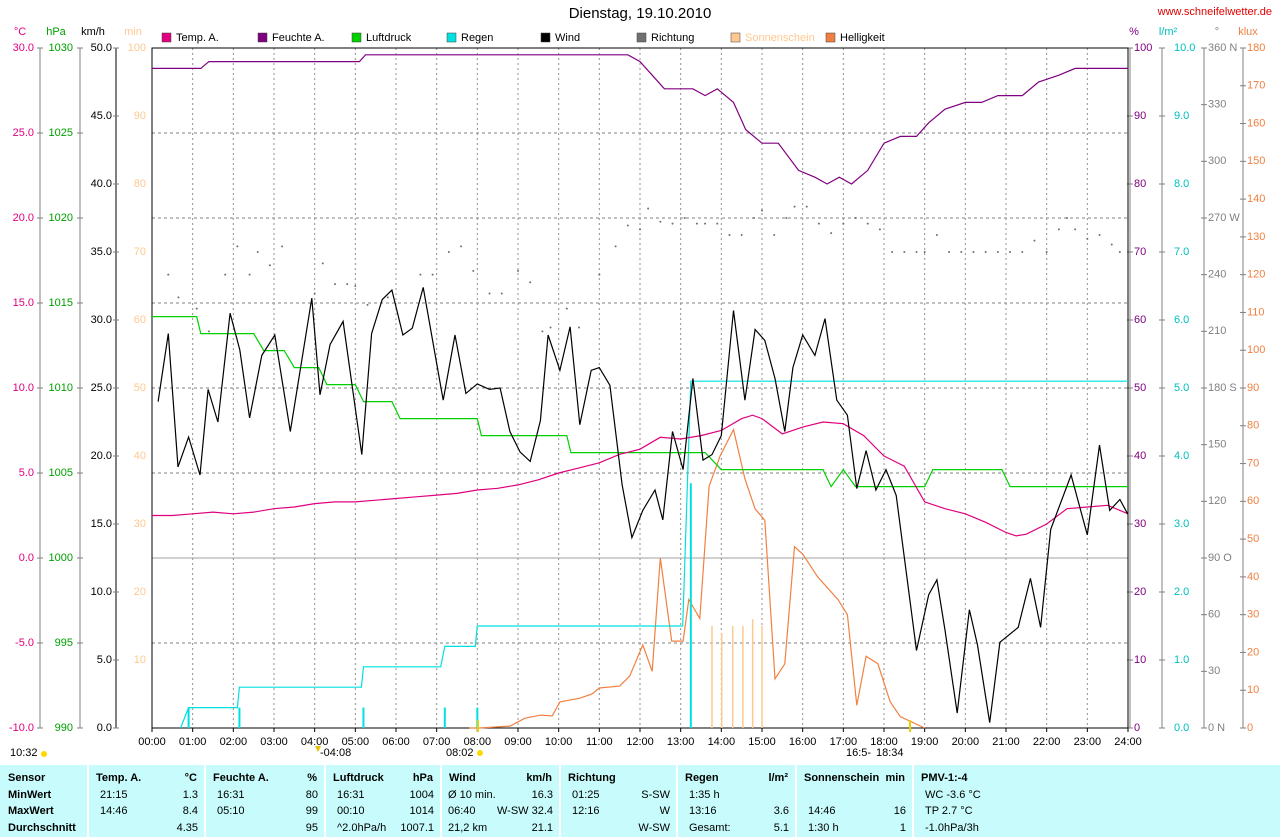 The height and width of the screenshot is (837, 1280). I want to click on axis-unit: km/h, so click(93, 32).